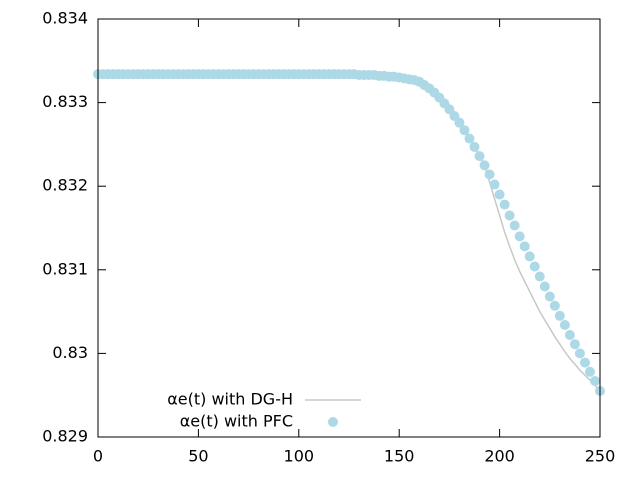  I want to click on legend-swatch, so click(333, 422).